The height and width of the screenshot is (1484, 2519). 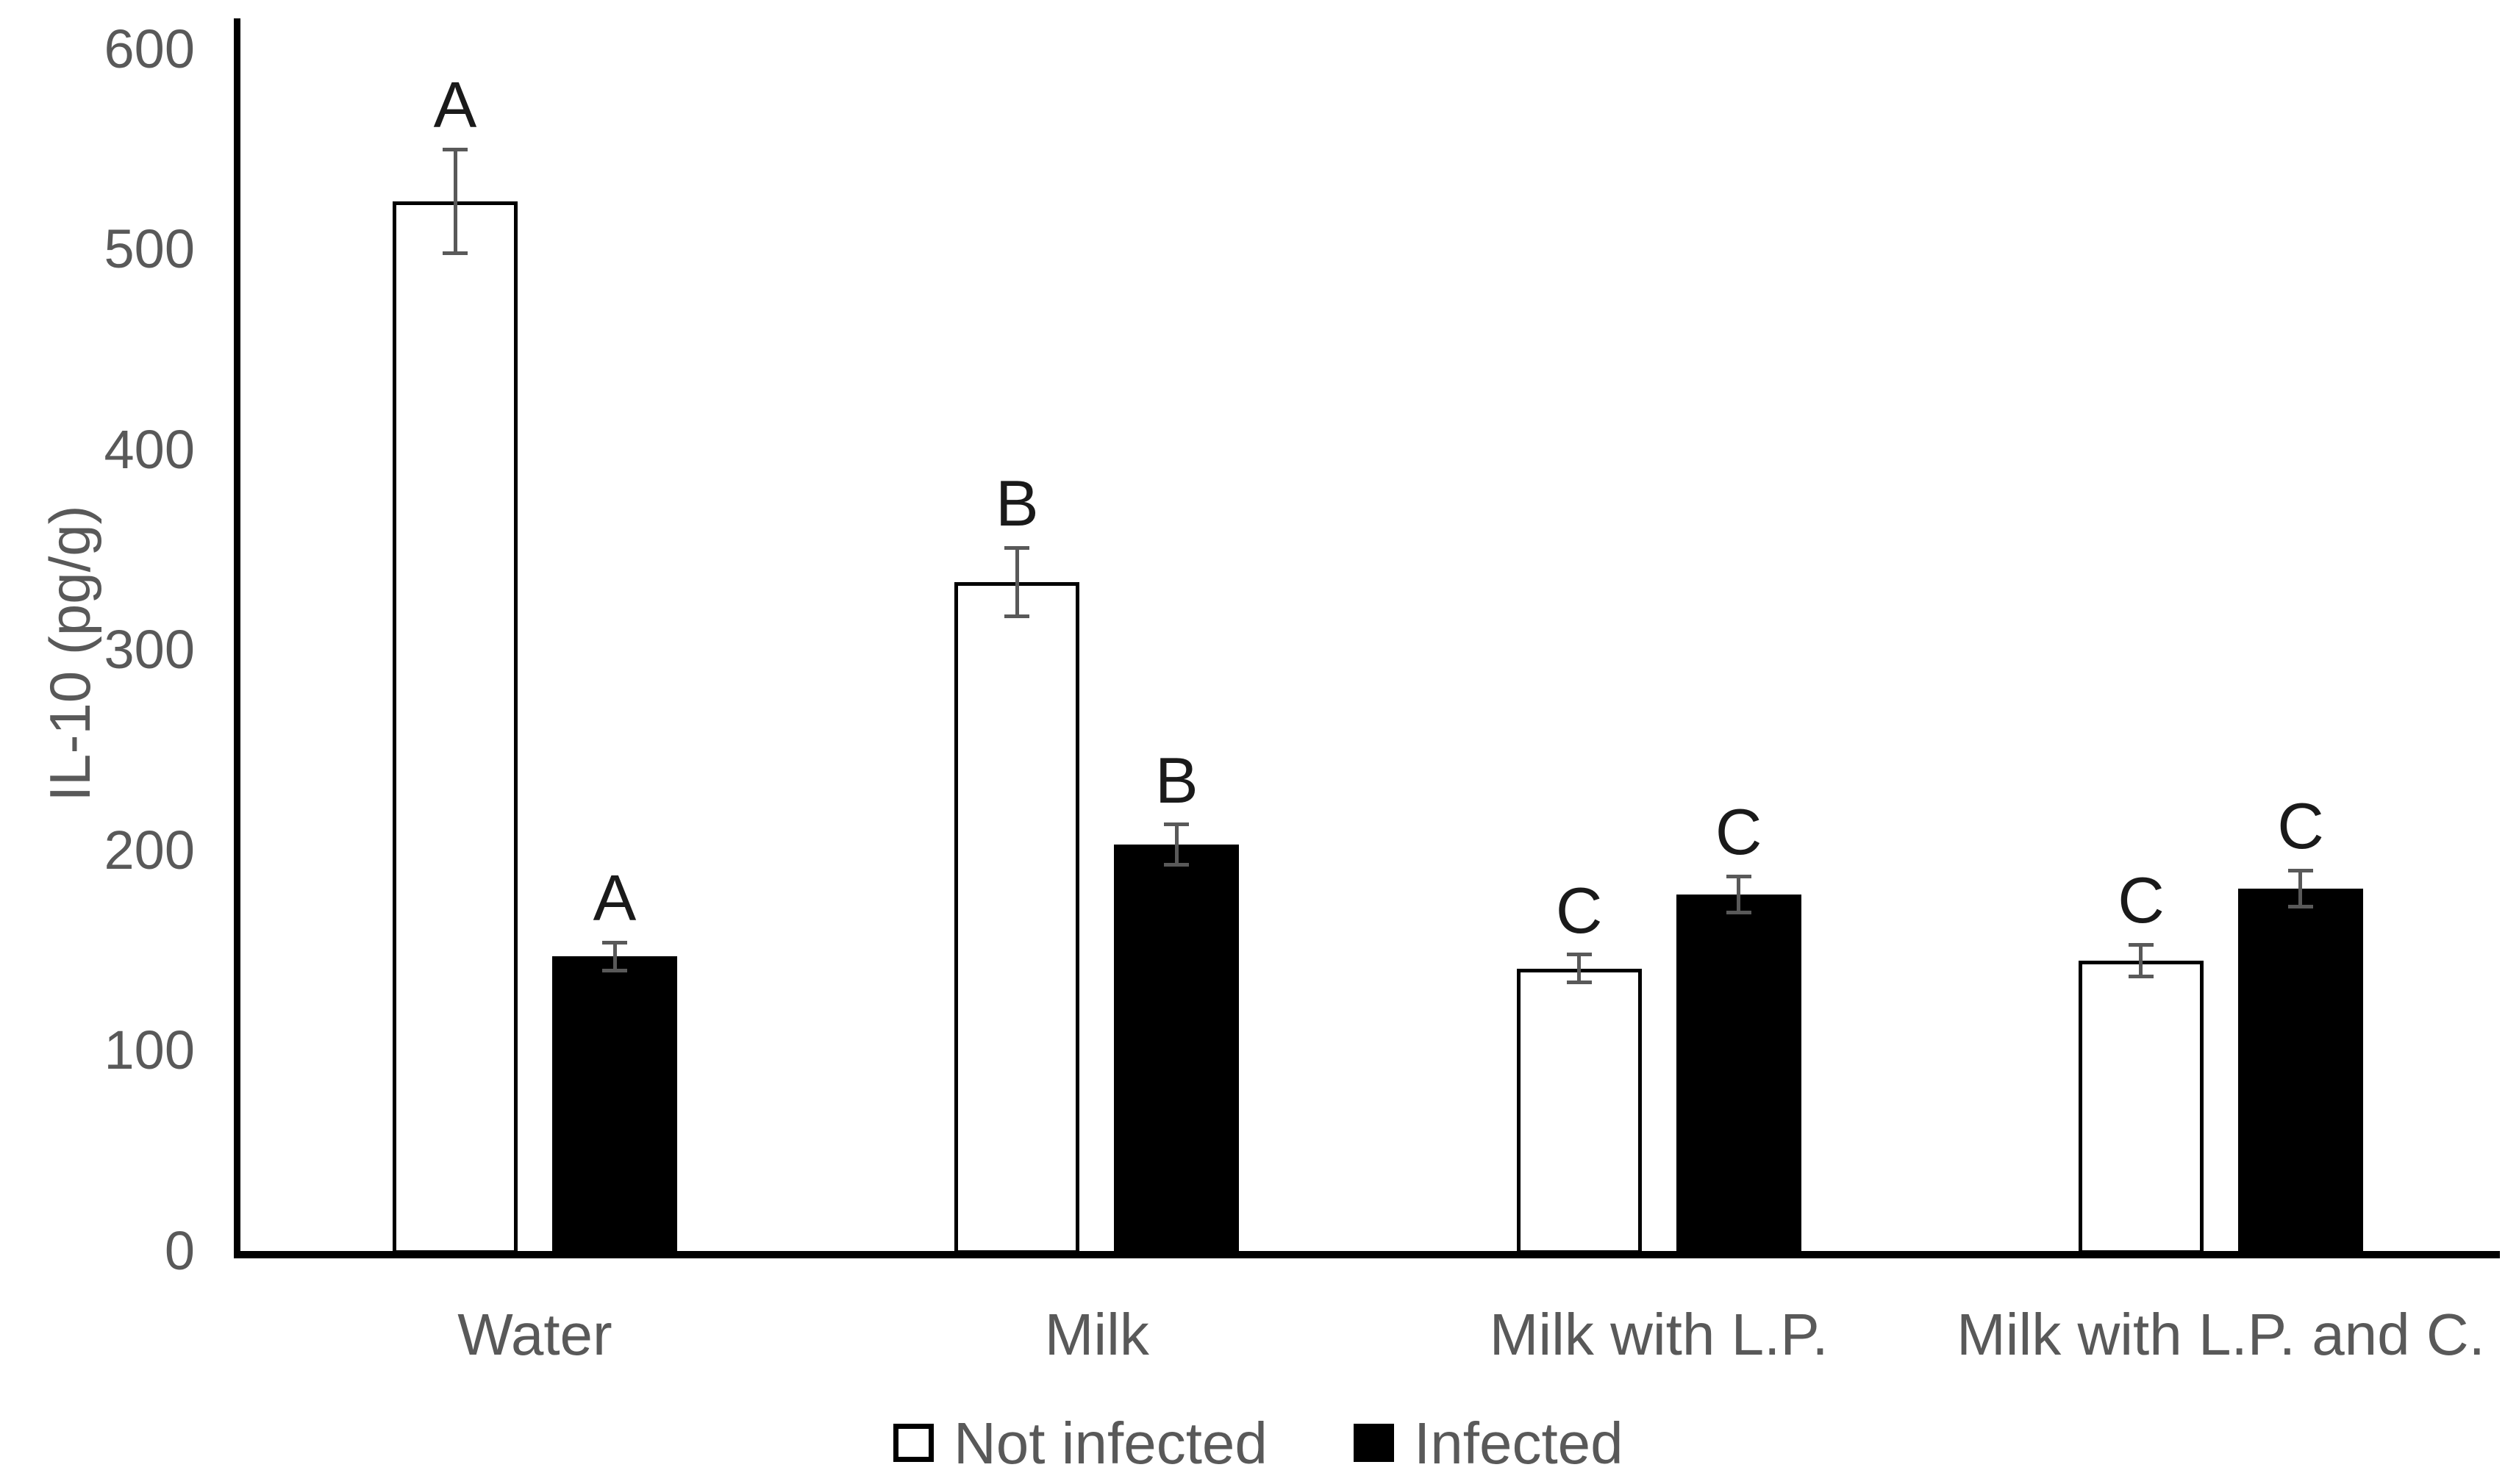 I want to click on legend-swatch-infected, so click(x=1374, y=1443).